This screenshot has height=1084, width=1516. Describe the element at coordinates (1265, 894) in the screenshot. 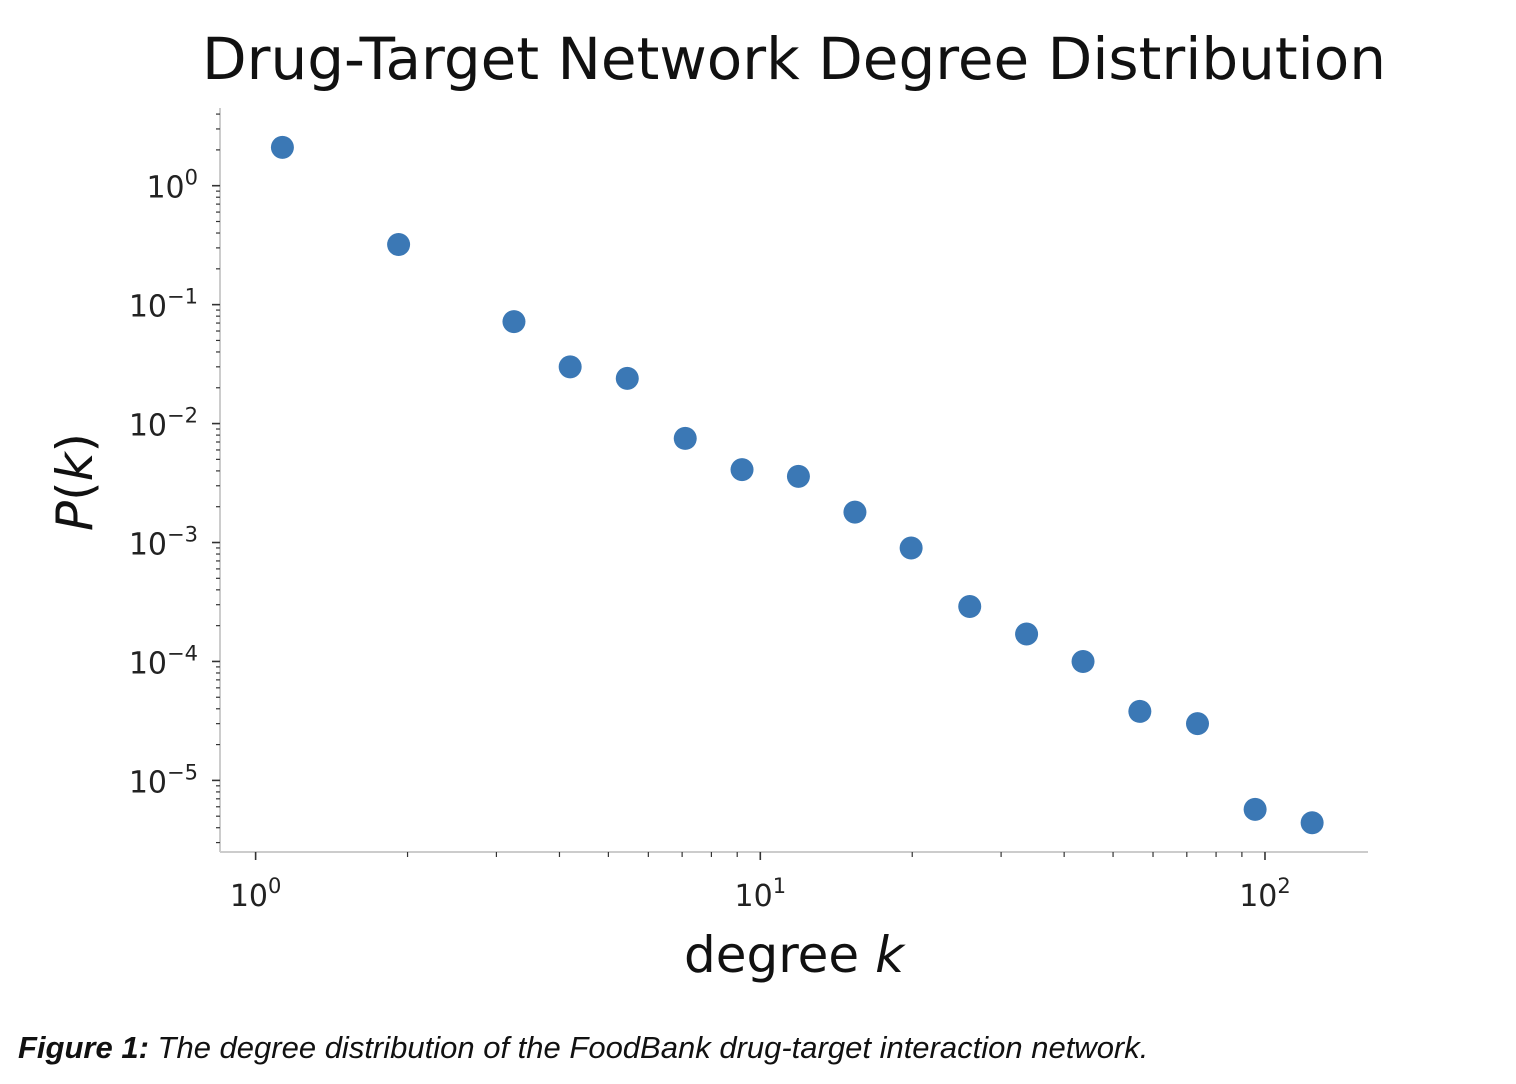

I see `x-tick-label: 10²` at that location.